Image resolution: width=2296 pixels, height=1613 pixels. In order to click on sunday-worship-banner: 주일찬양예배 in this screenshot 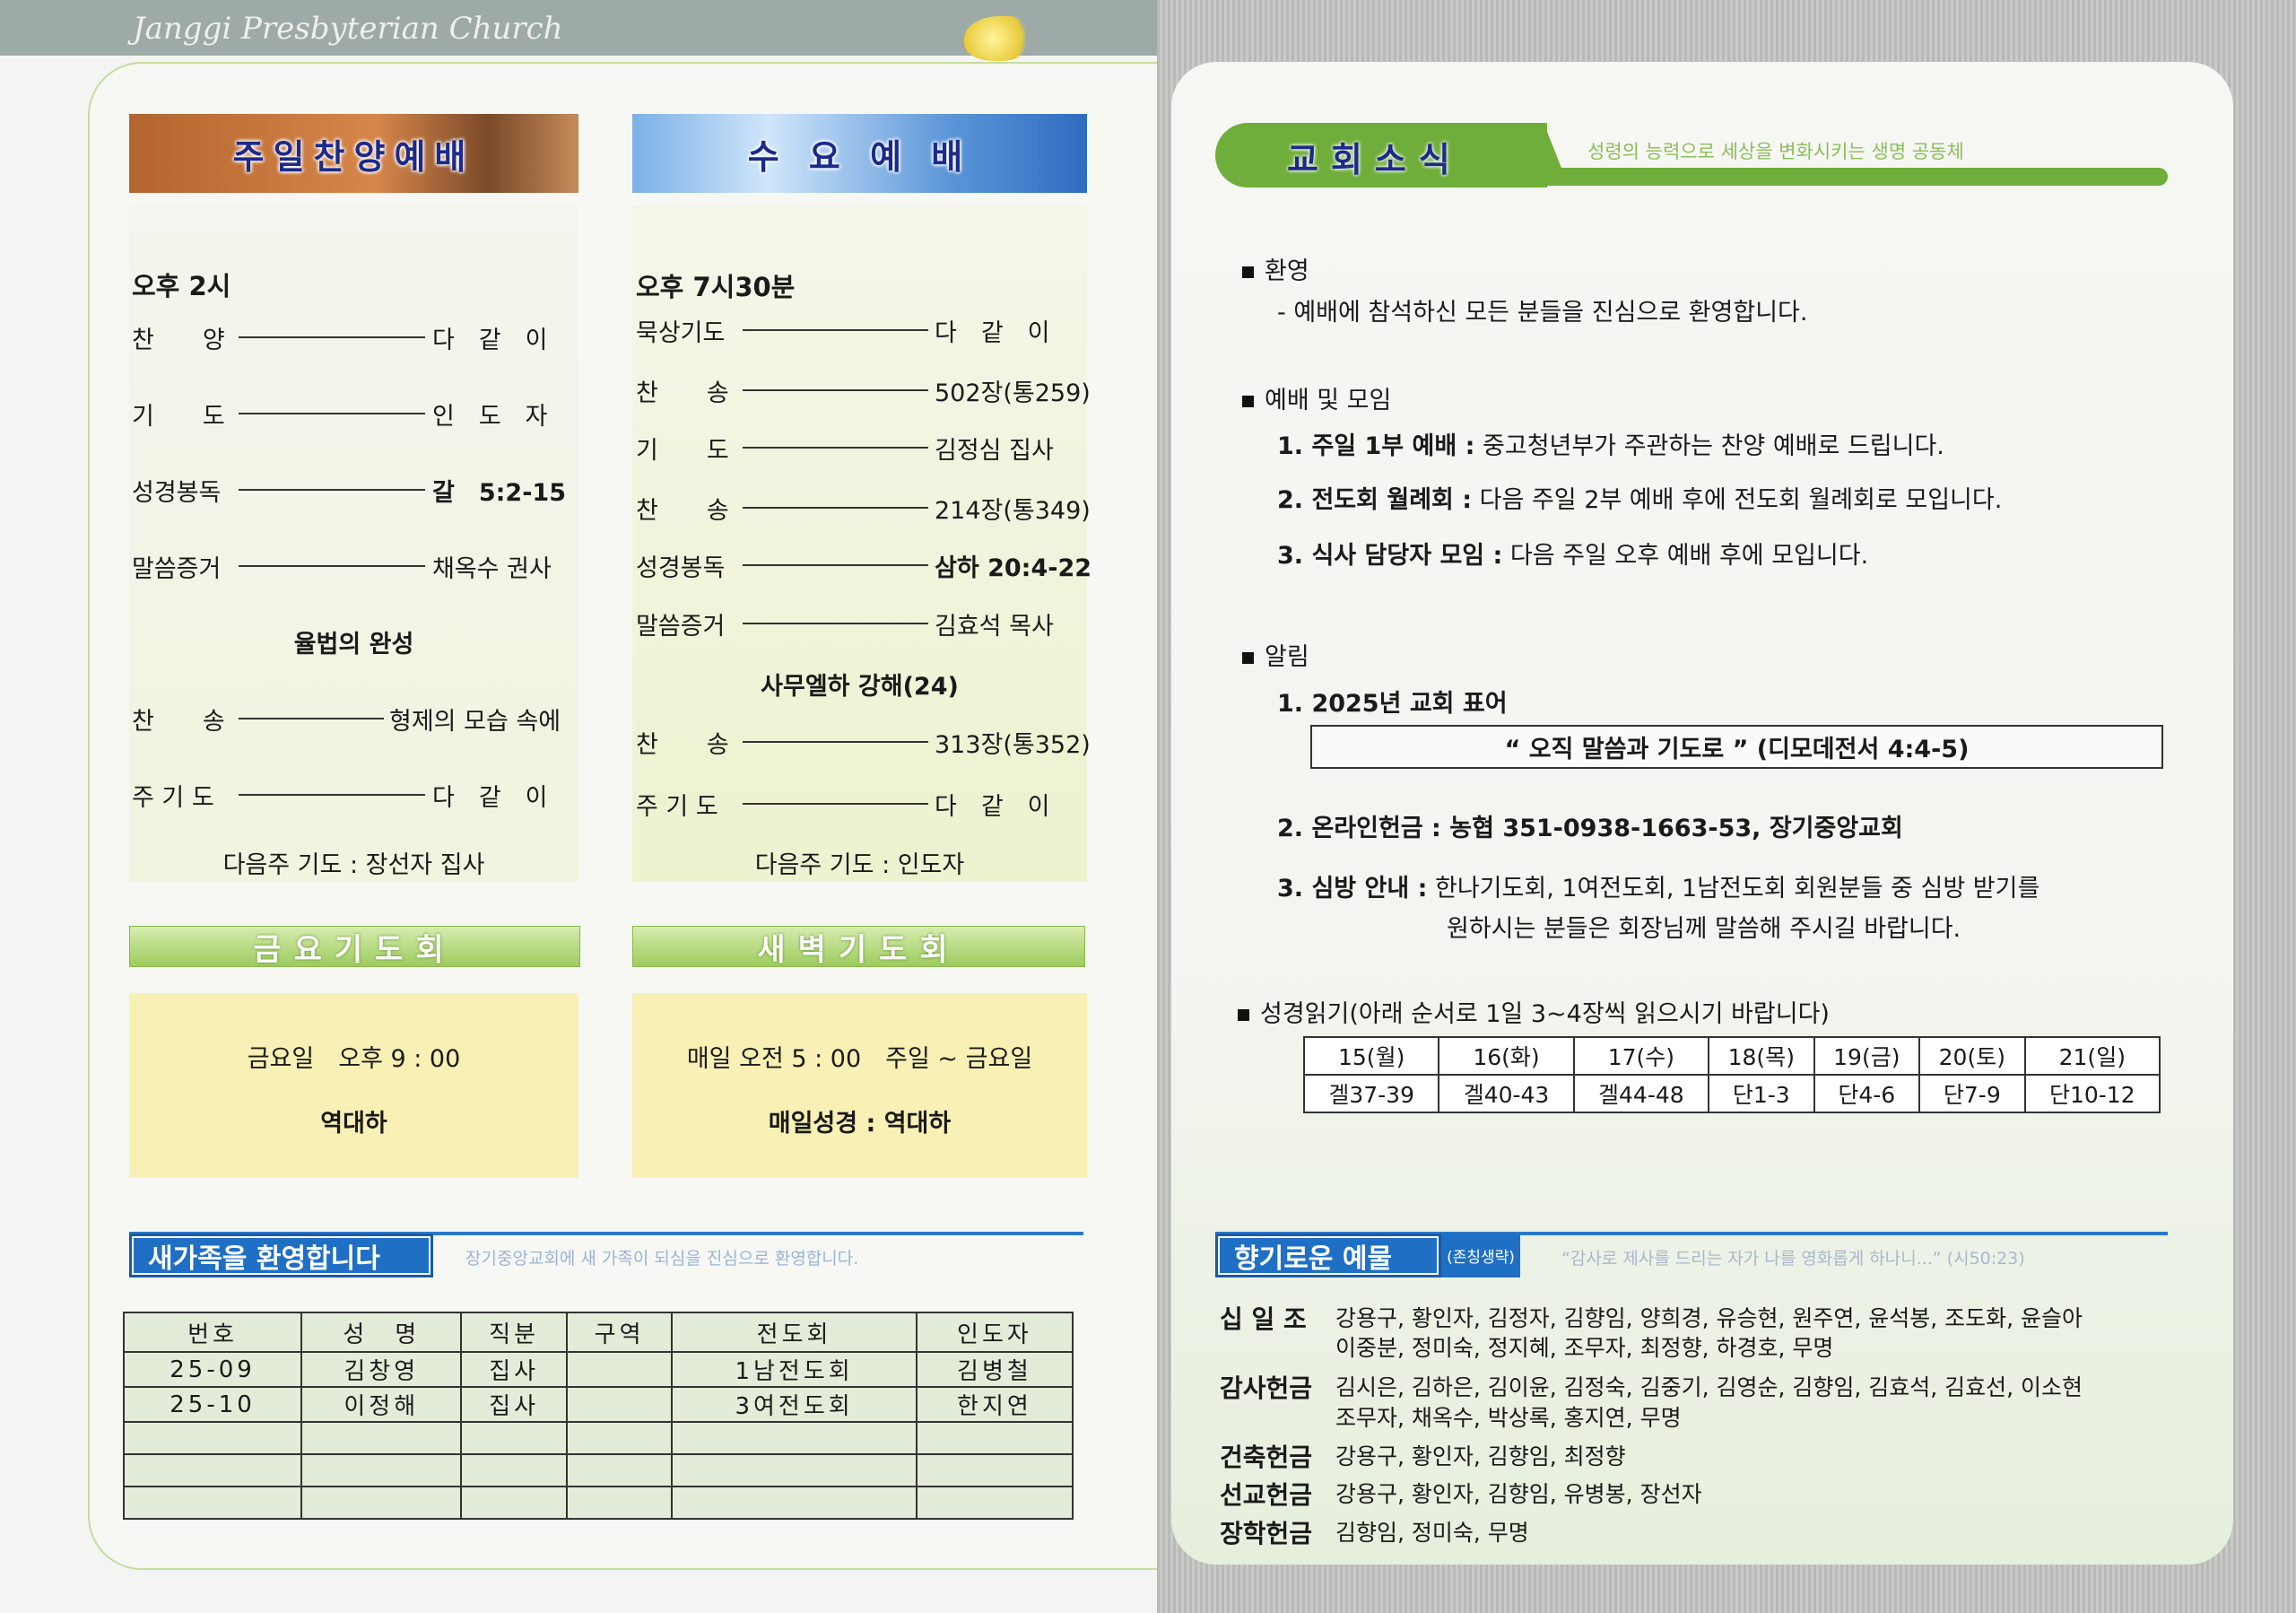, I will do `click(353, 153)`.